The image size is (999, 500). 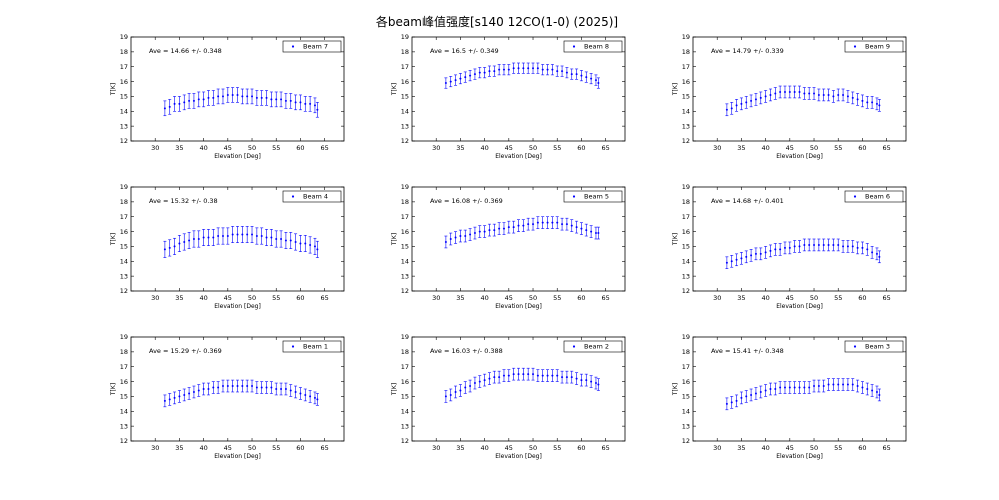 I want to click on legend-label: Beam 4, so click(x=315, y=197).